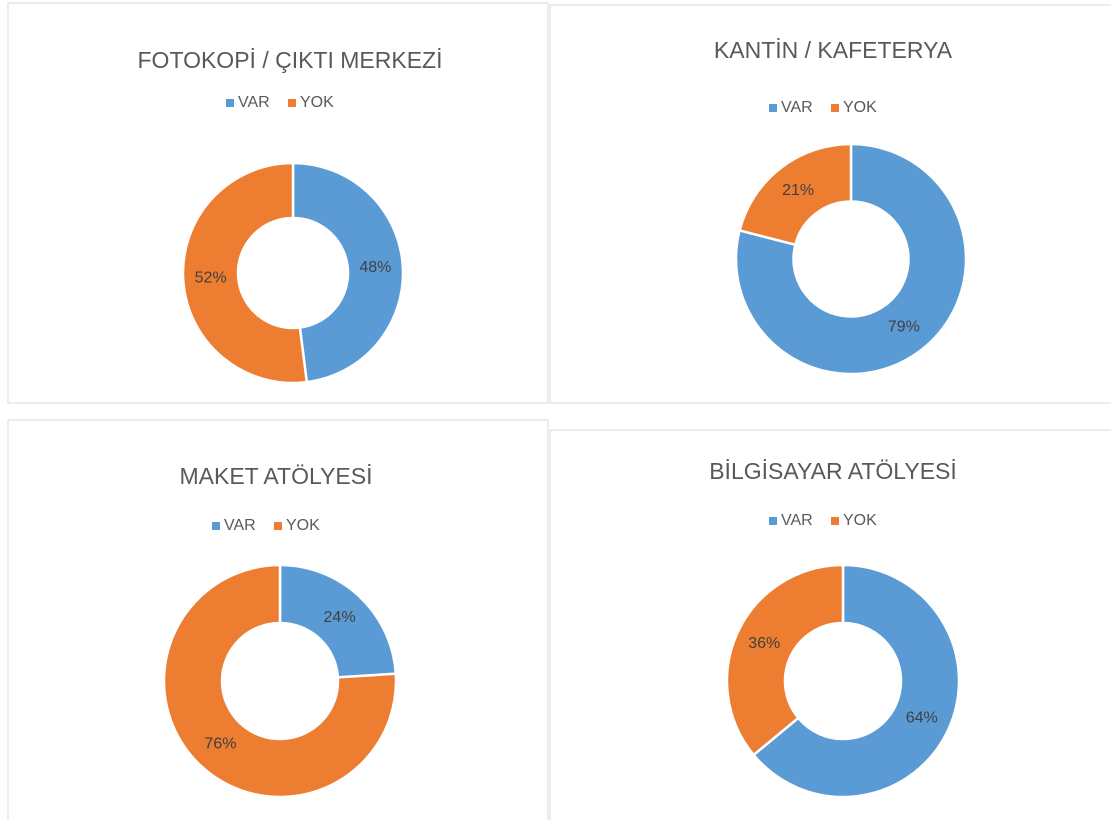 The width and height of the screenshot is (1111, 820). What do you see at coordinates (764, 643) in the screenshot?
I see `data-label: 36%` at bounding box center [764, 643].